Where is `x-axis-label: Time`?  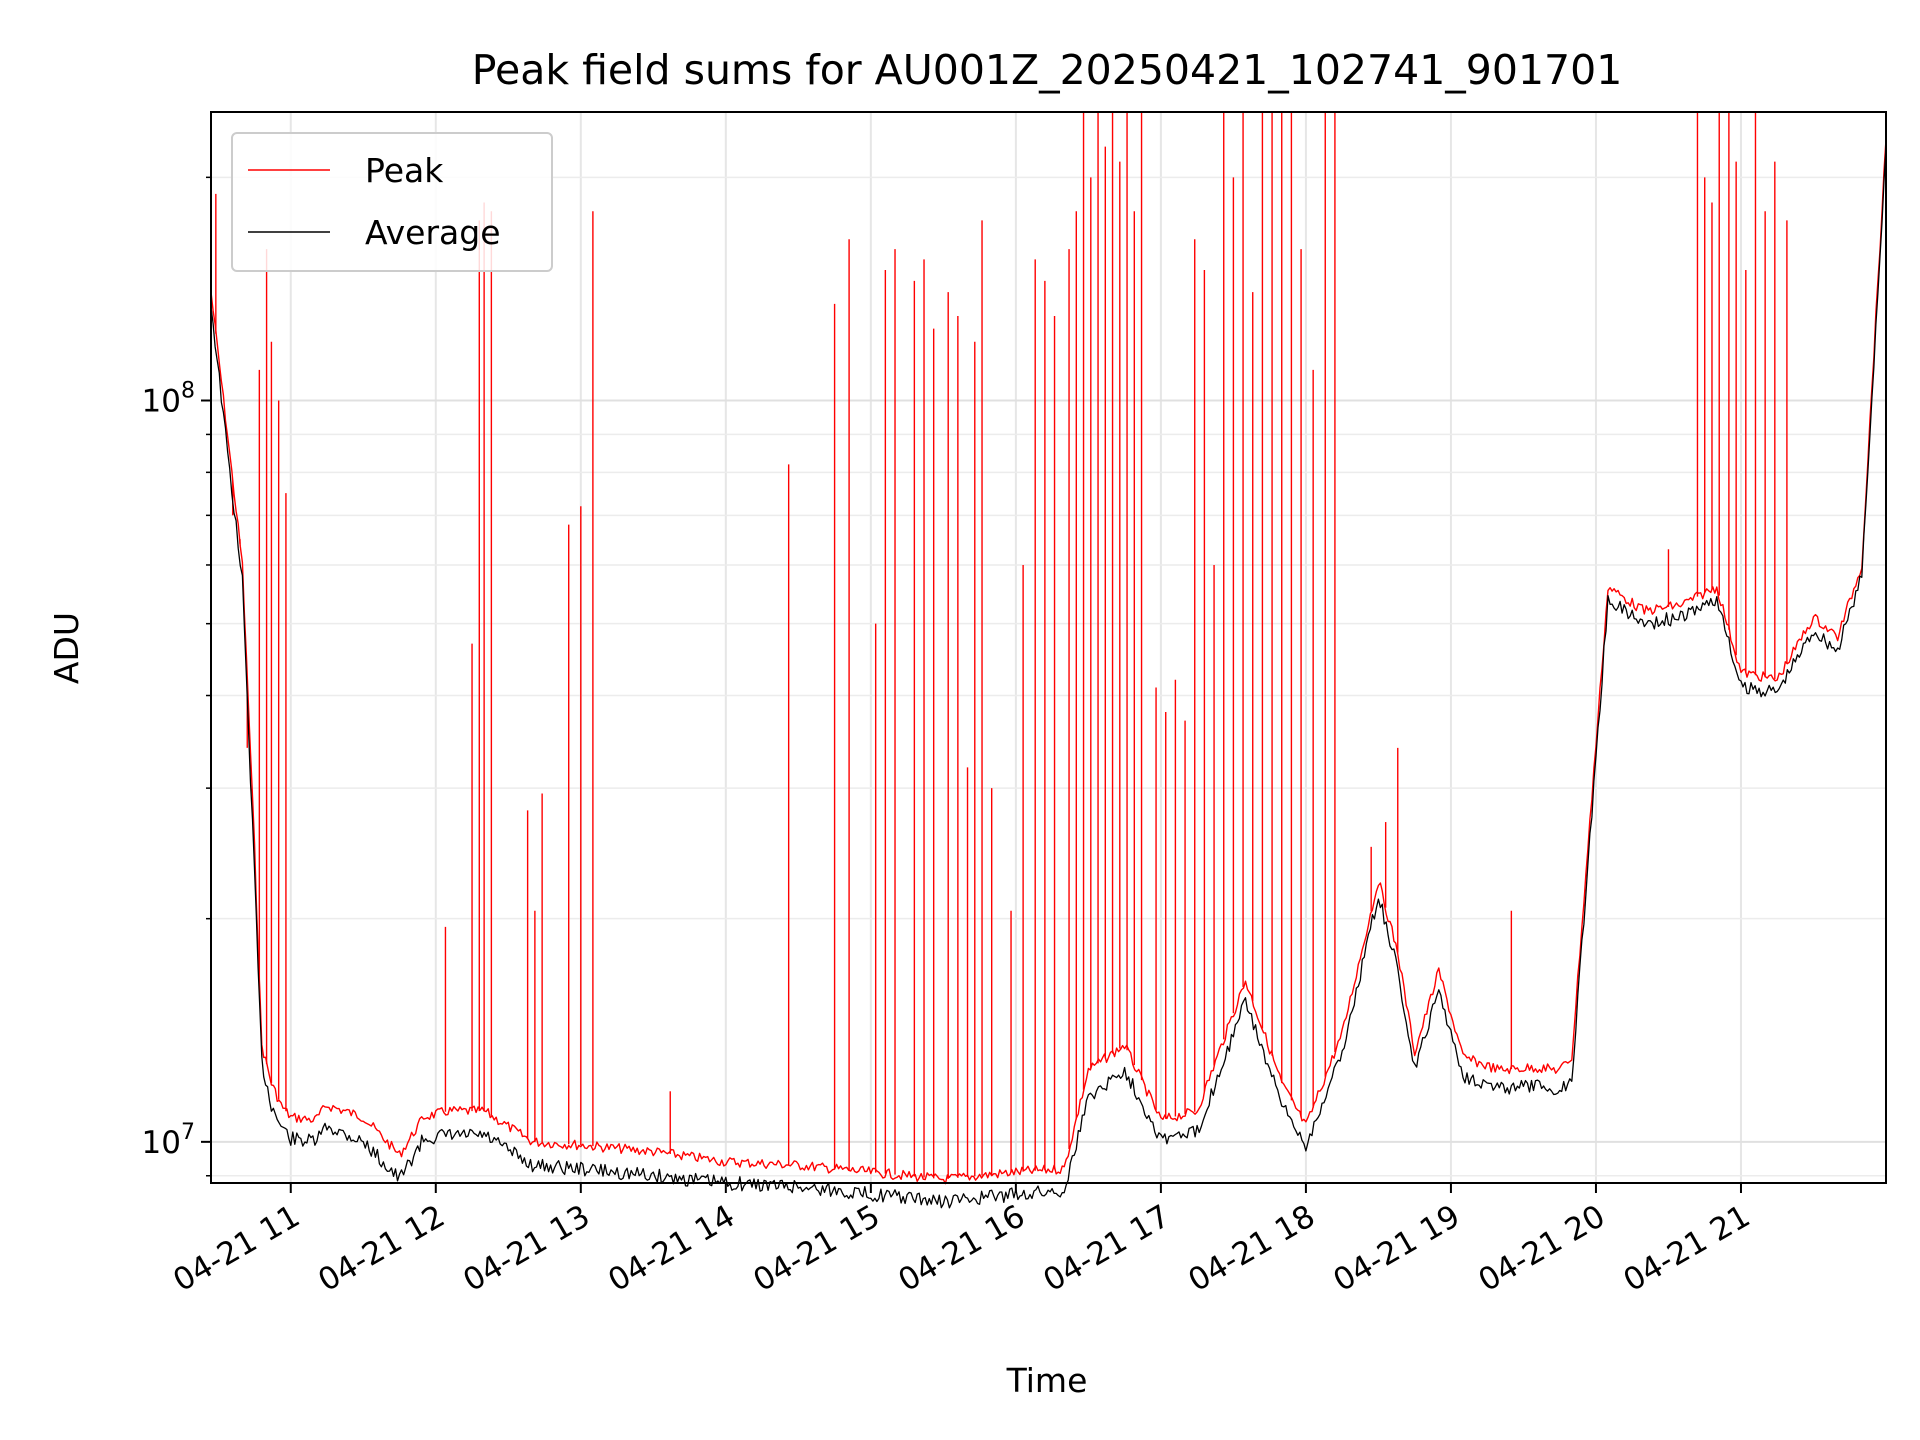 x-axis-label: Time is located at coordinates (1047, 1380).